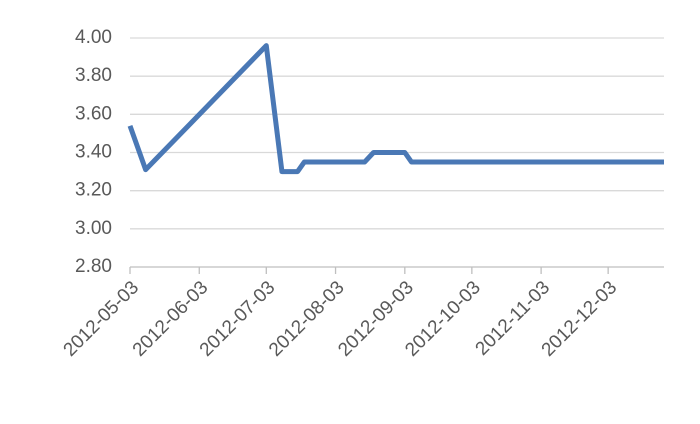  I want to click on y-tick-label: 3.80, so click(93, 75).